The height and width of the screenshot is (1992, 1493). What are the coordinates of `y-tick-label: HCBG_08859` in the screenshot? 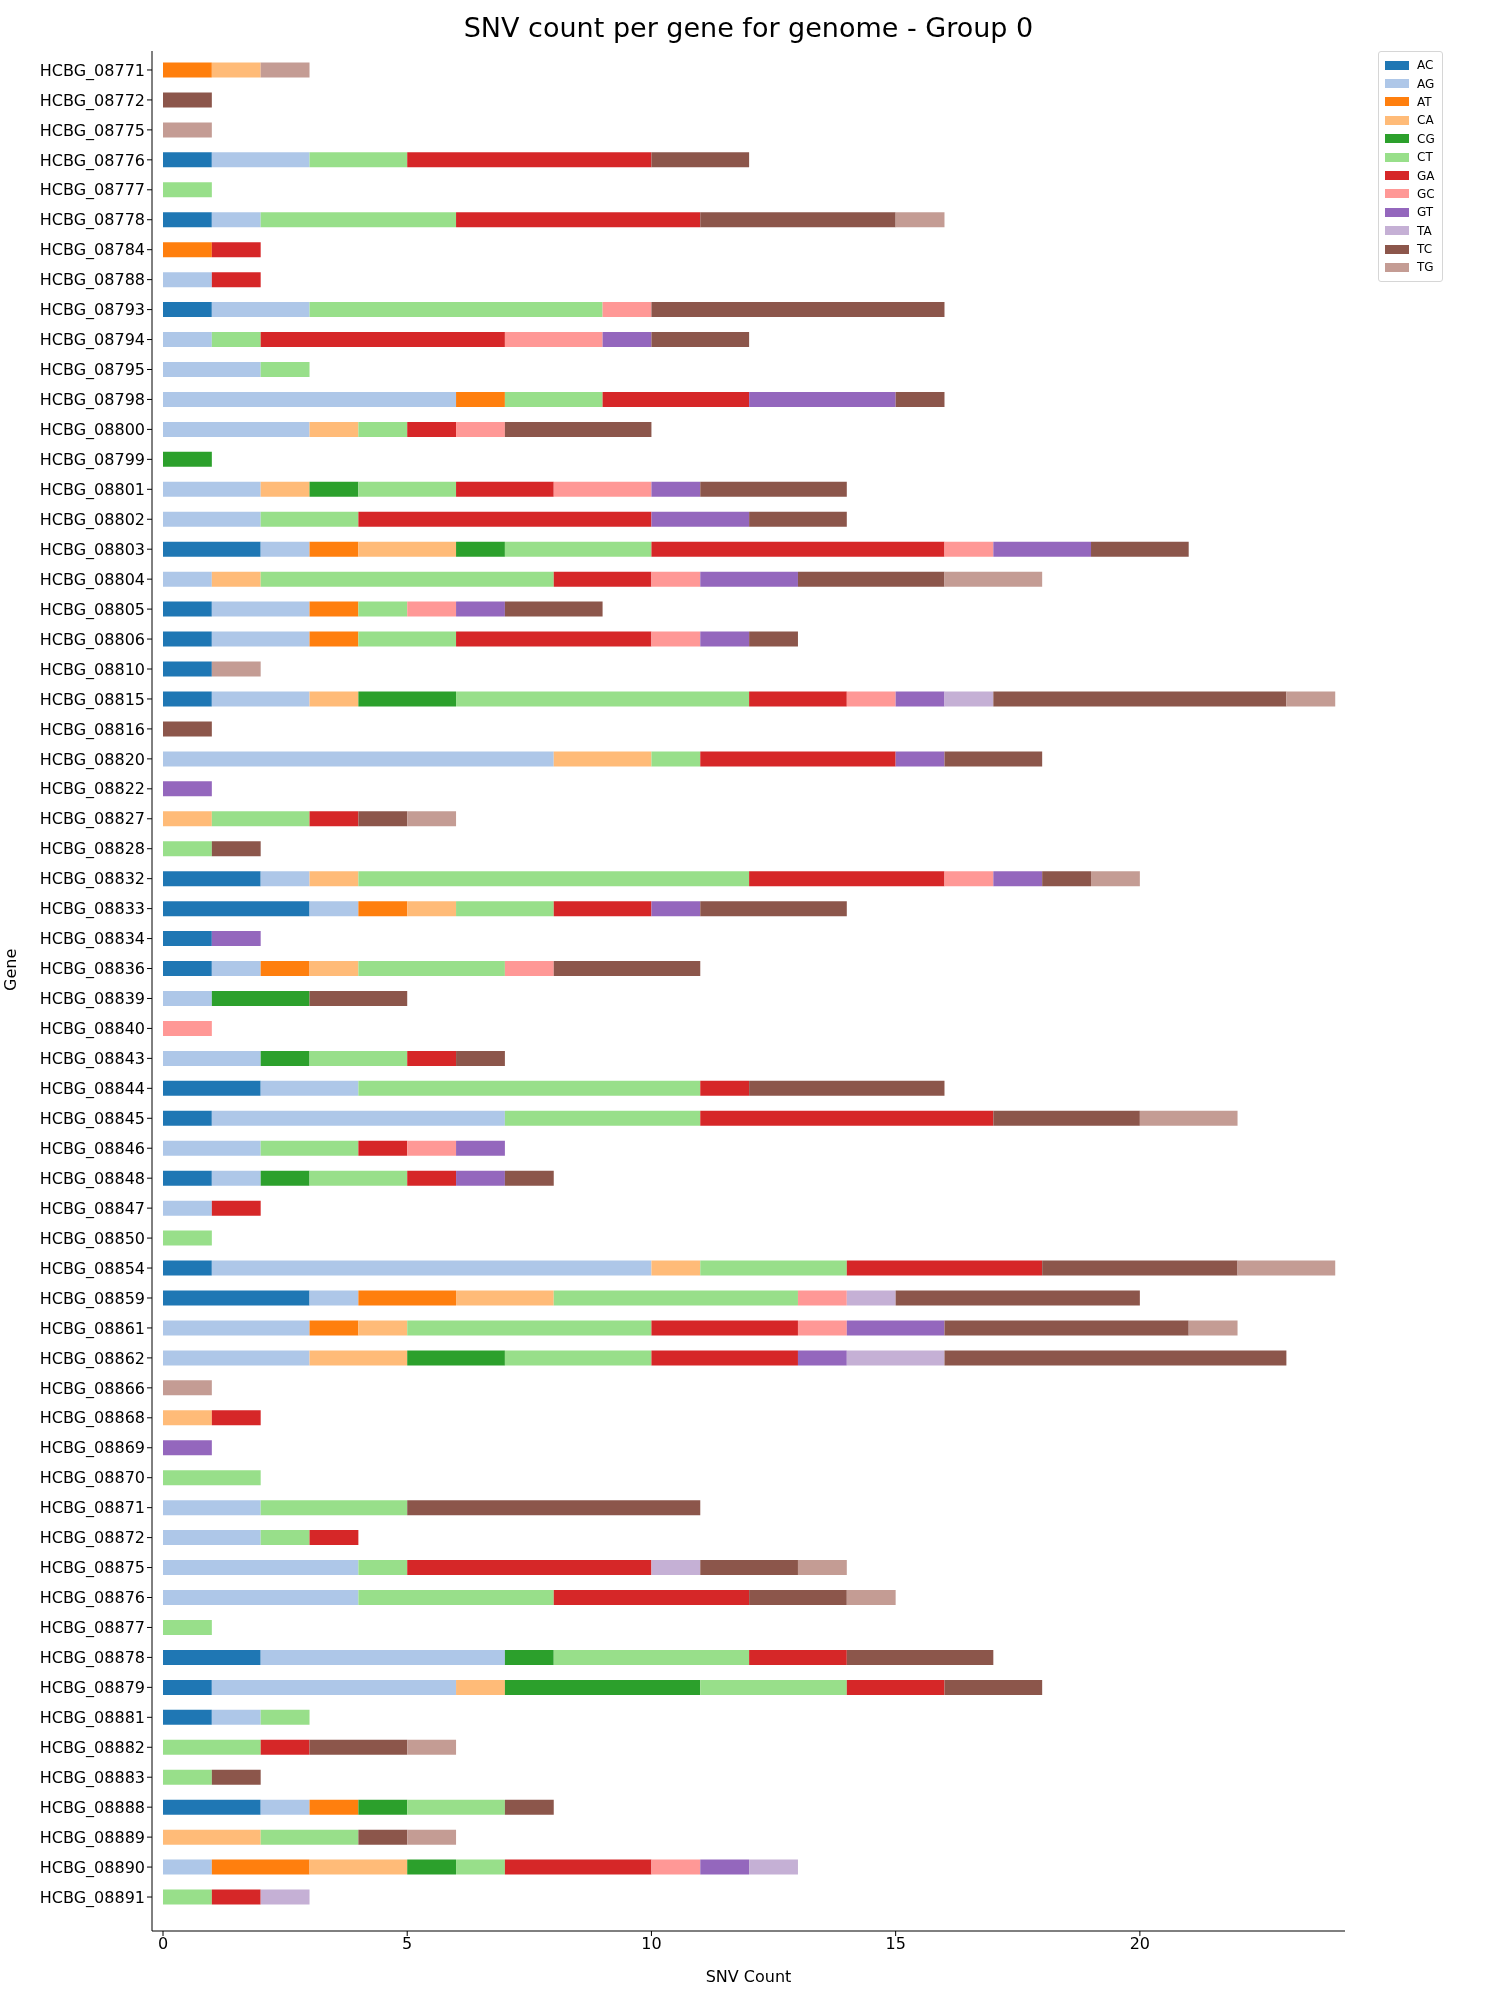 It's located at (92, 1298).